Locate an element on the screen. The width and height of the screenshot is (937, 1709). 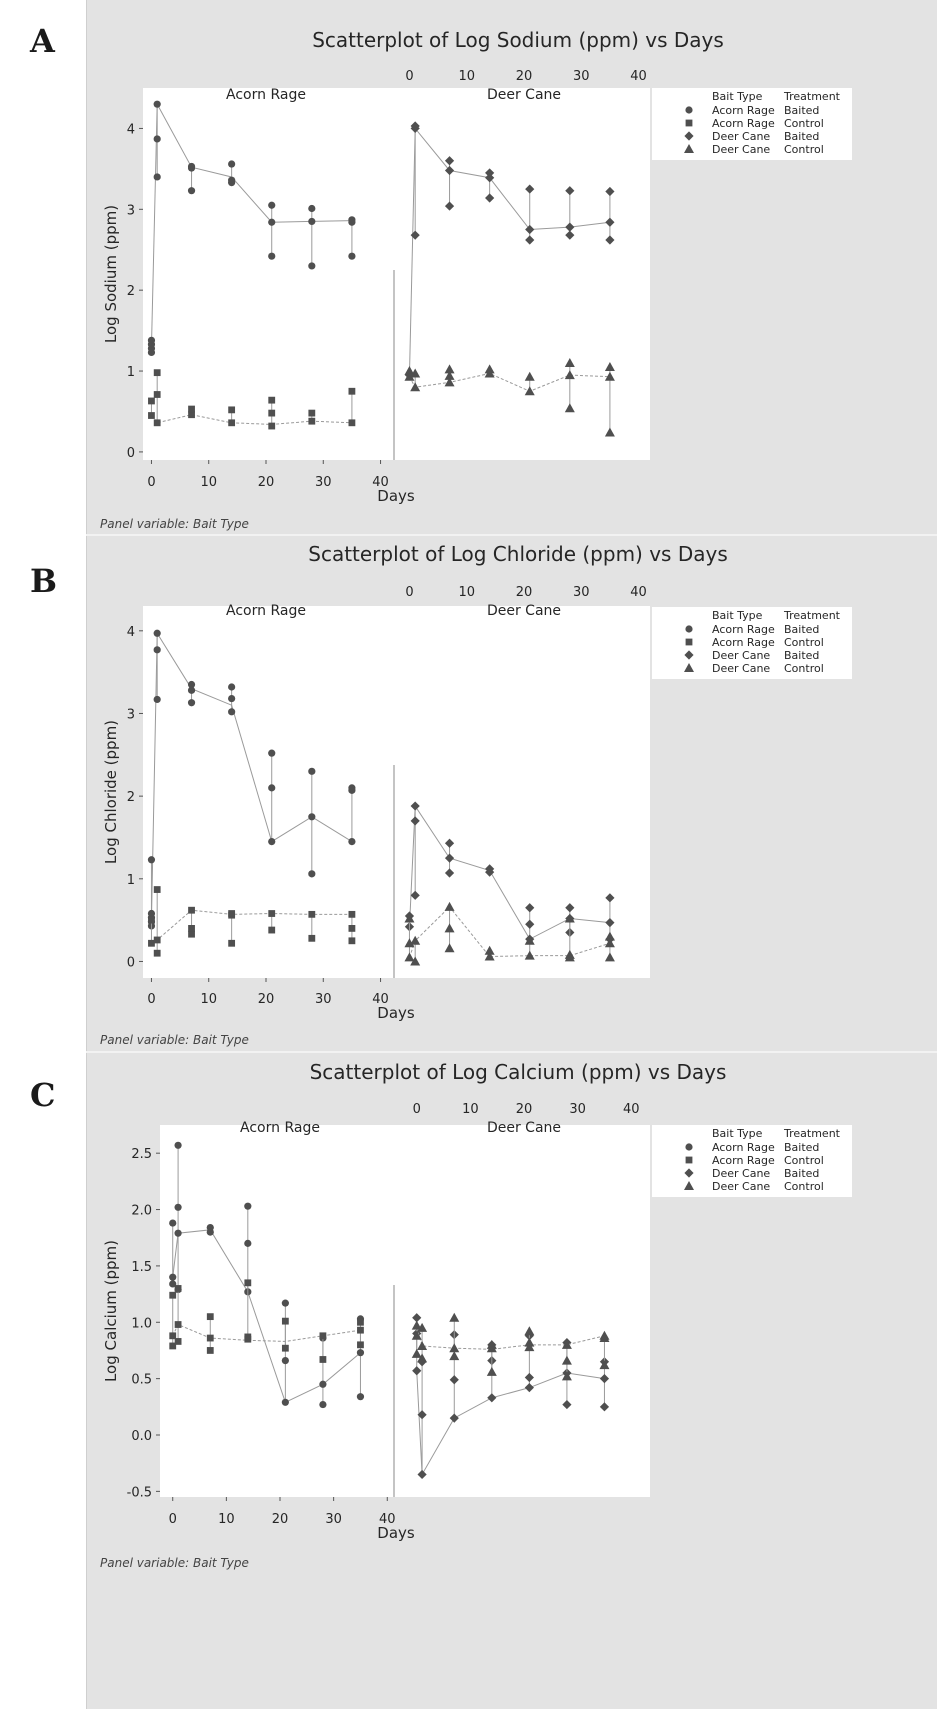
series-deer-cane-control is located at coordinates (509, 397).